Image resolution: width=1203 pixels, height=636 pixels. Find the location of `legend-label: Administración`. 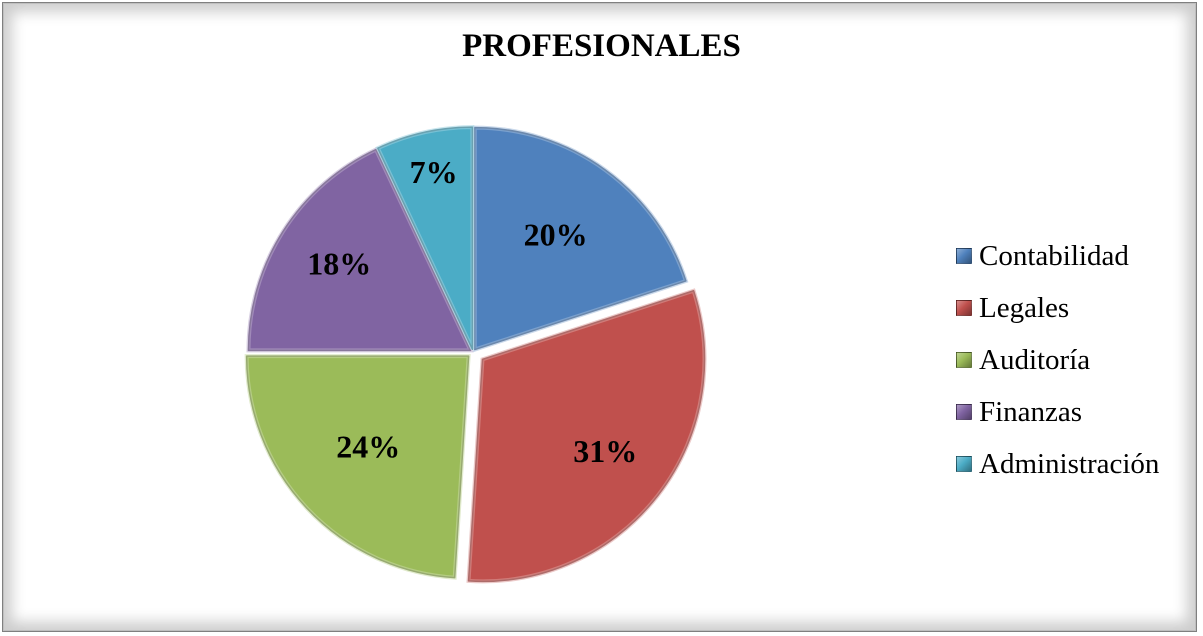

legend-label: Administración is located at coordinates (1069, 463).